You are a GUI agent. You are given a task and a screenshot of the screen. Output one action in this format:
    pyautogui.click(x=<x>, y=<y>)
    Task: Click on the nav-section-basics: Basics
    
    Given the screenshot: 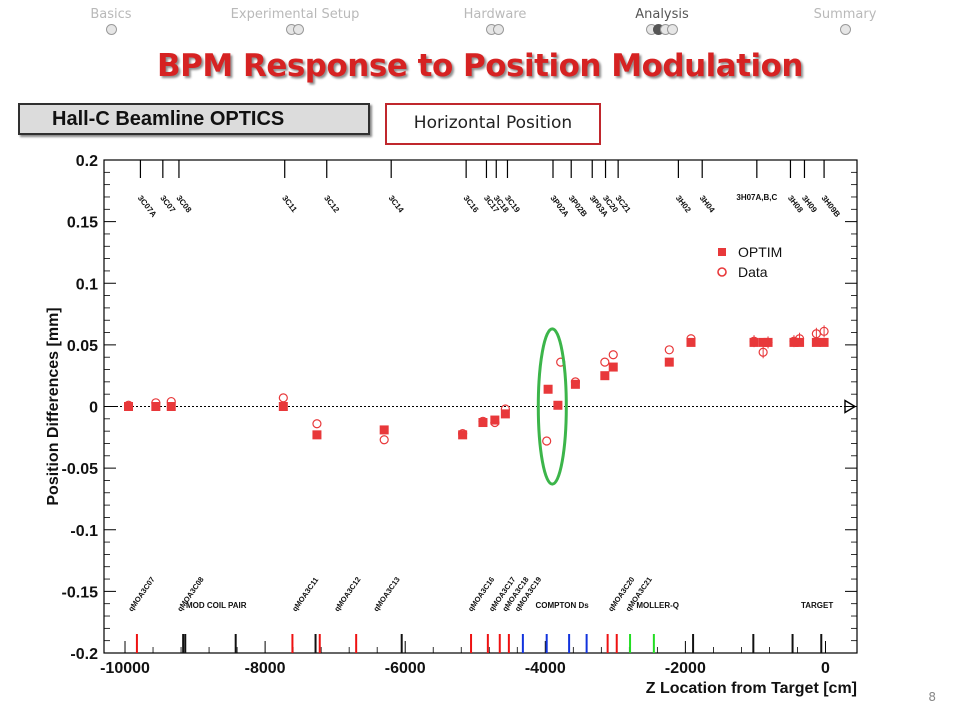 What is the action you would take?
    pyautogui.click(x=111, y=20)
    